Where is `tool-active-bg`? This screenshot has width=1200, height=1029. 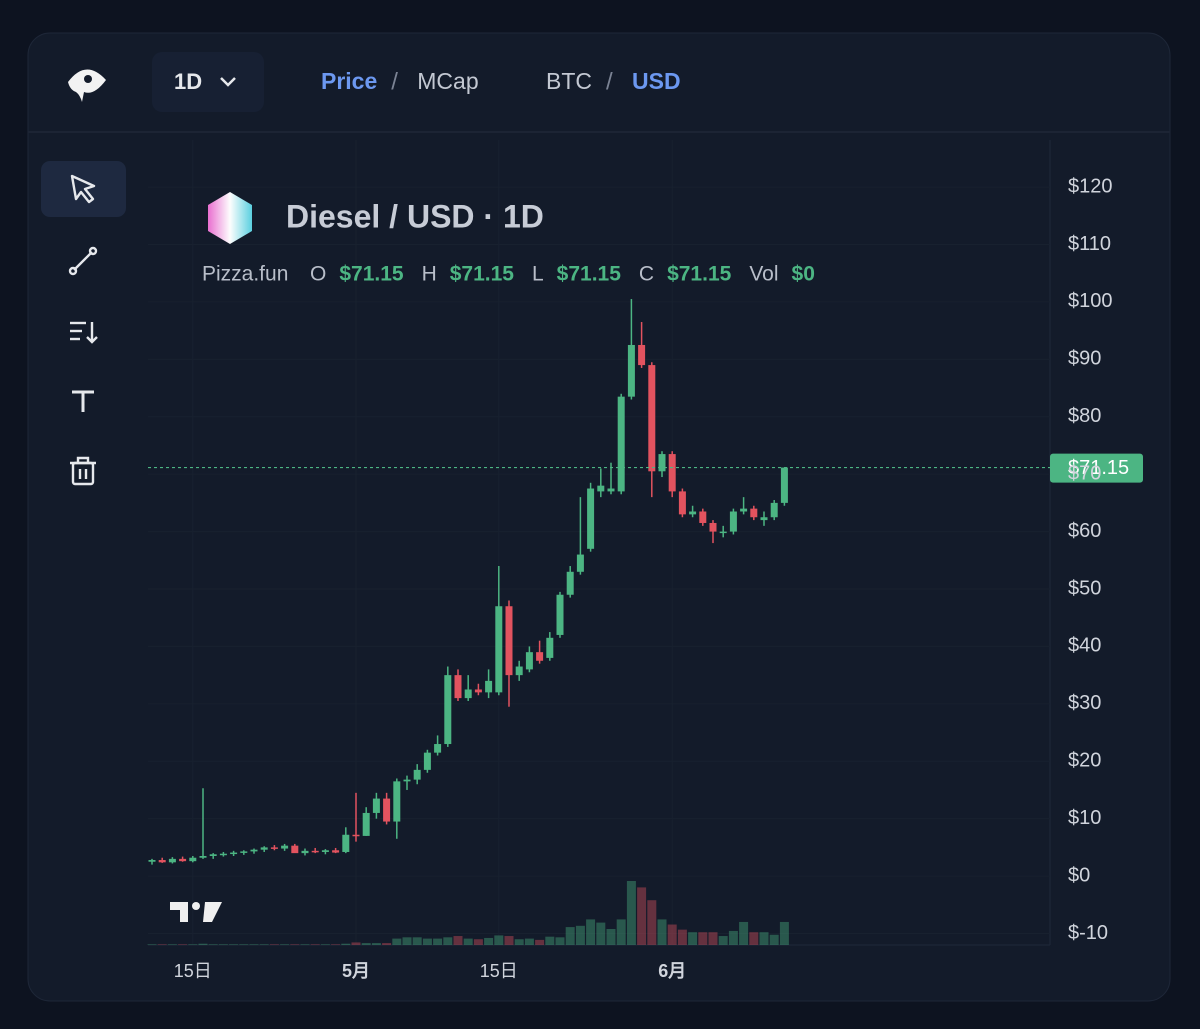
tool-active-bg is located at coordinates (83, 189).